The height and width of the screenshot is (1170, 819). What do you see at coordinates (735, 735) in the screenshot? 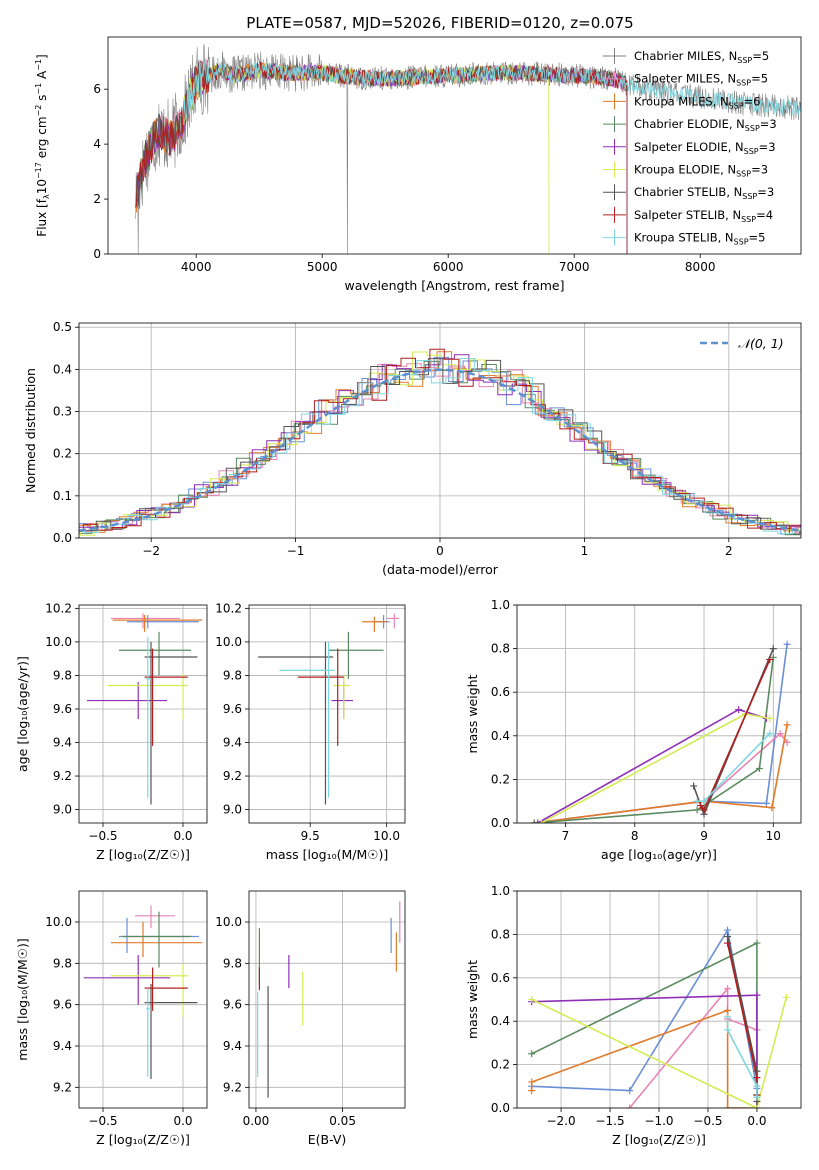
I see `salpeter-stelib-series` at bounding box center [735, 735].